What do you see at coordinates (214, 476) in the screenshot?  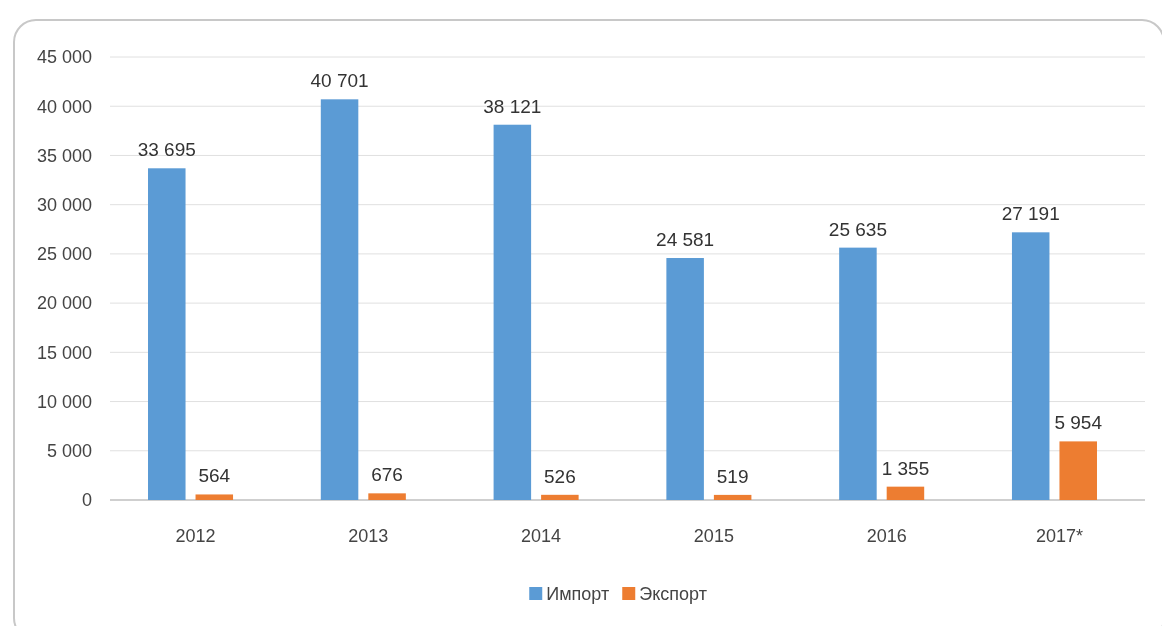 I see `data-label: 564` at bounding box center [214, 476].